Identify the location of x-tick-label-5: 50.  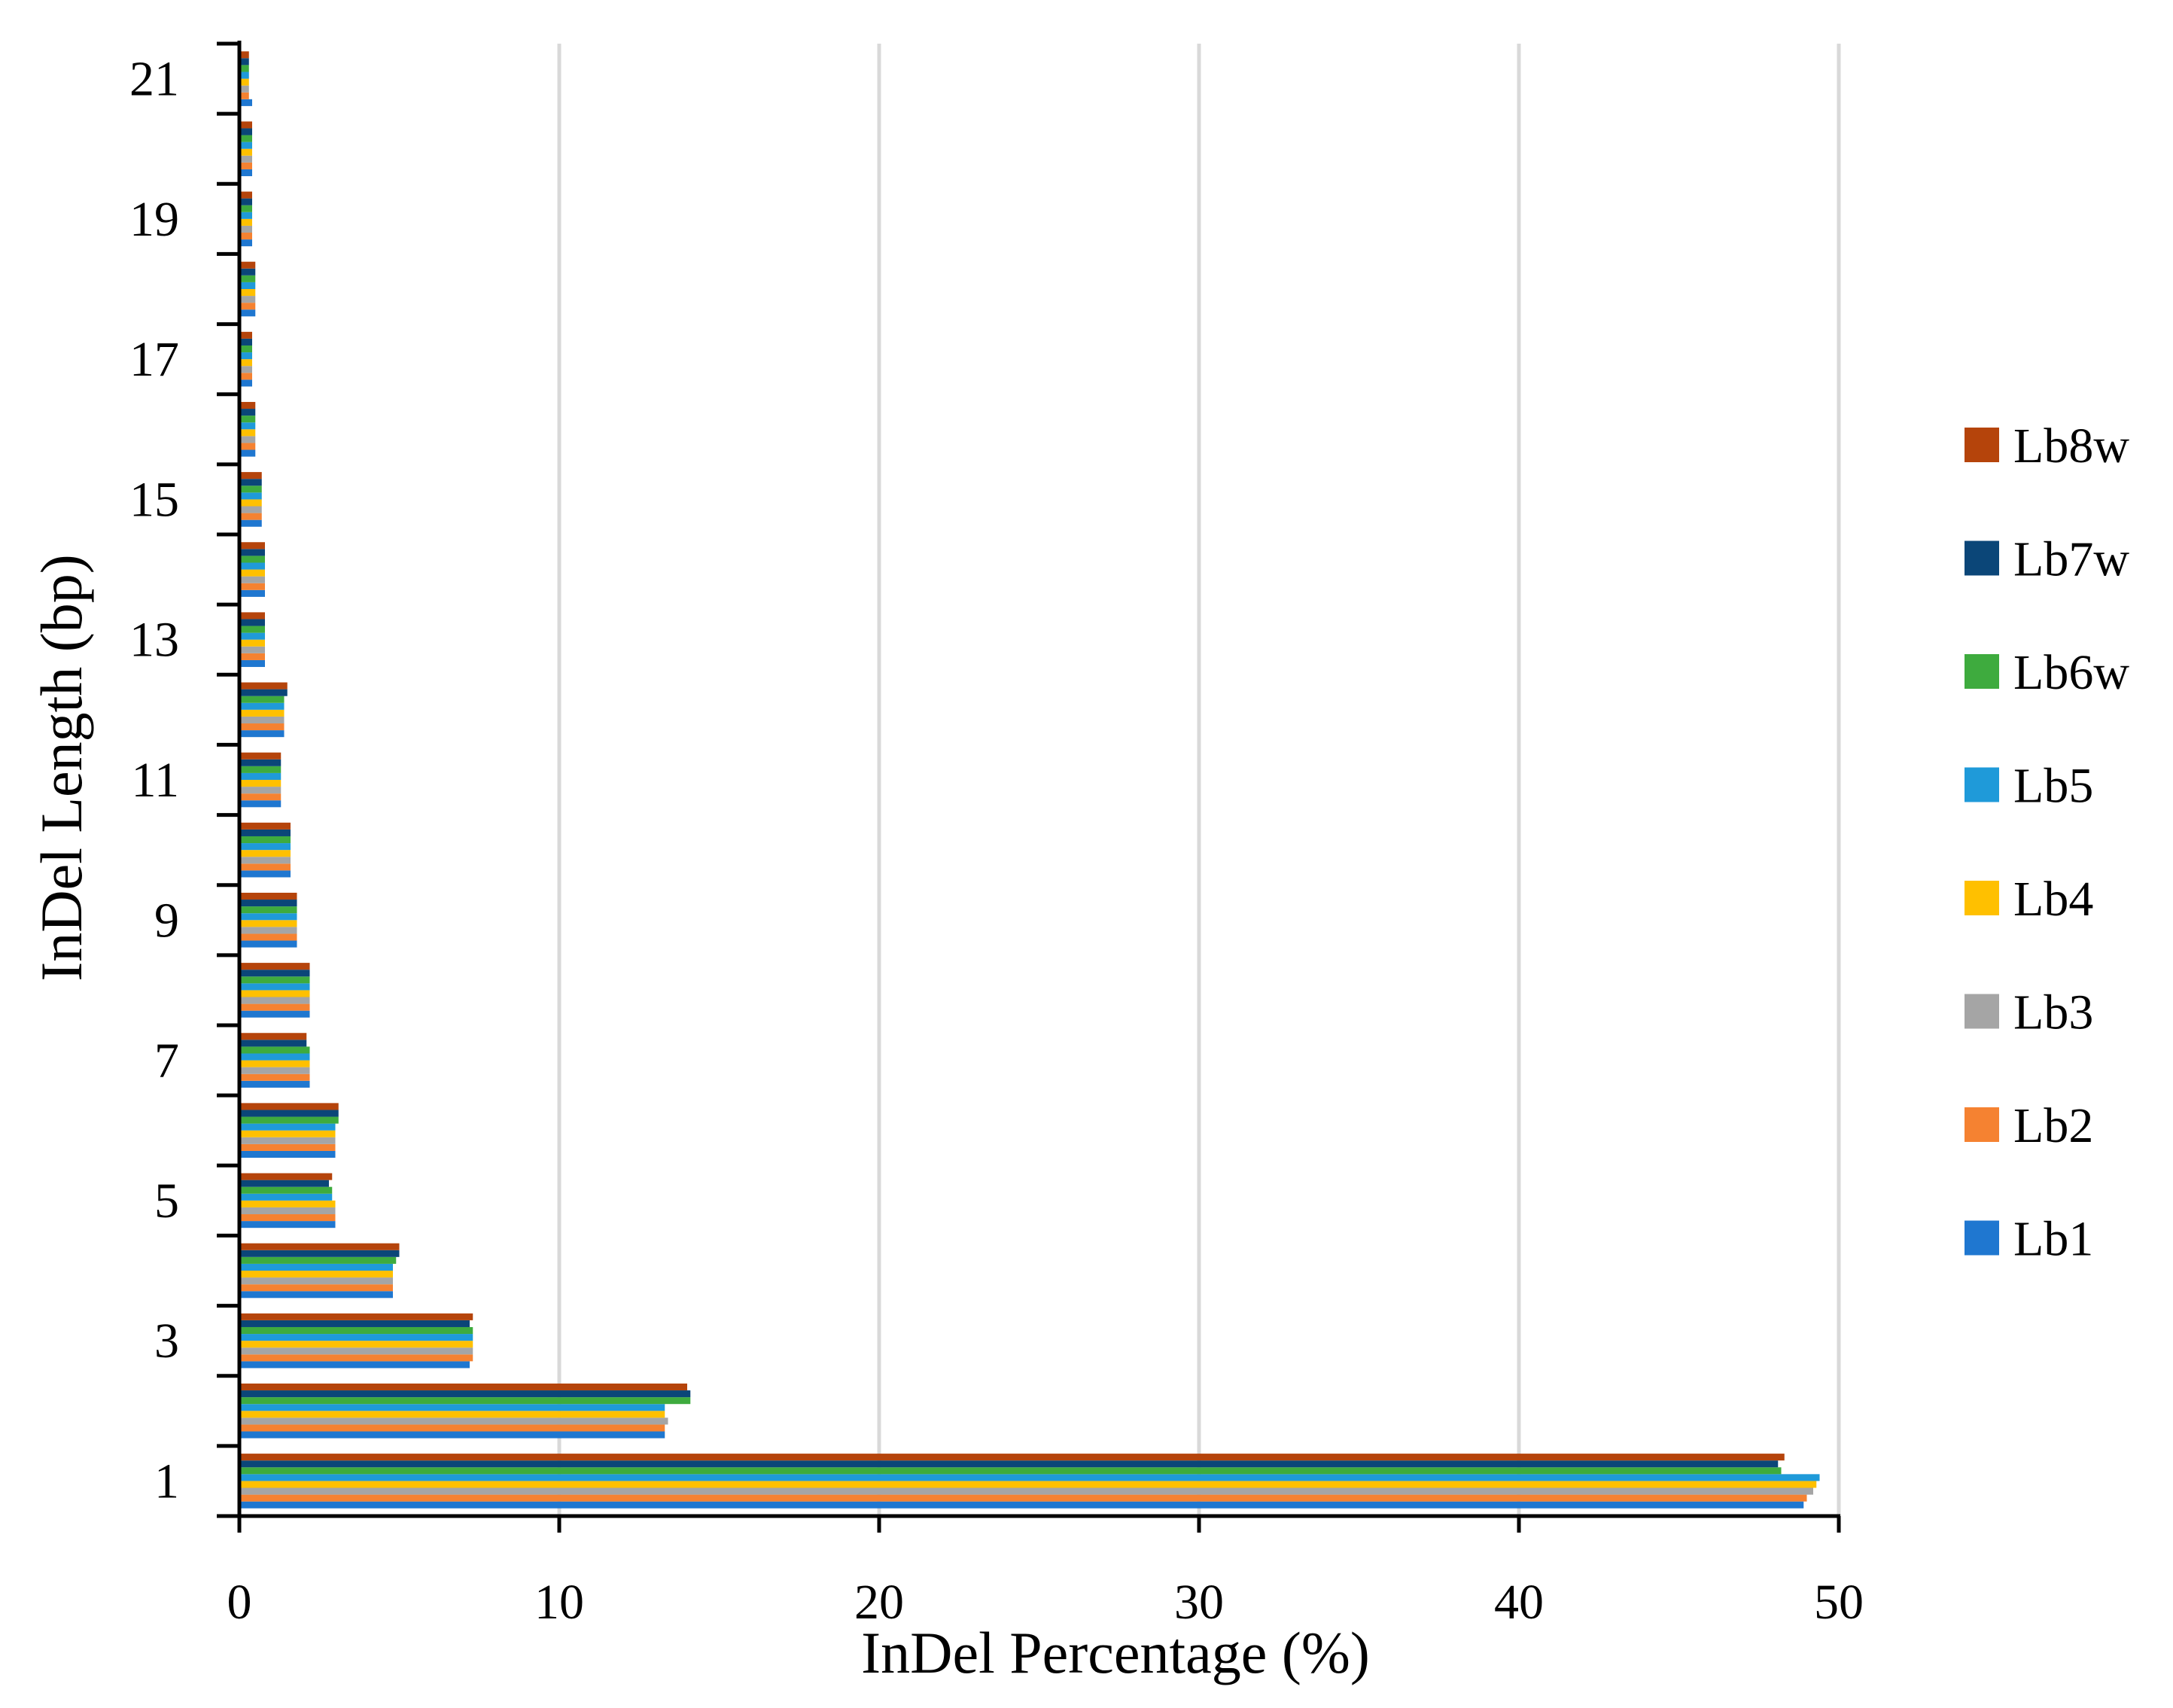
(1839, 1603).